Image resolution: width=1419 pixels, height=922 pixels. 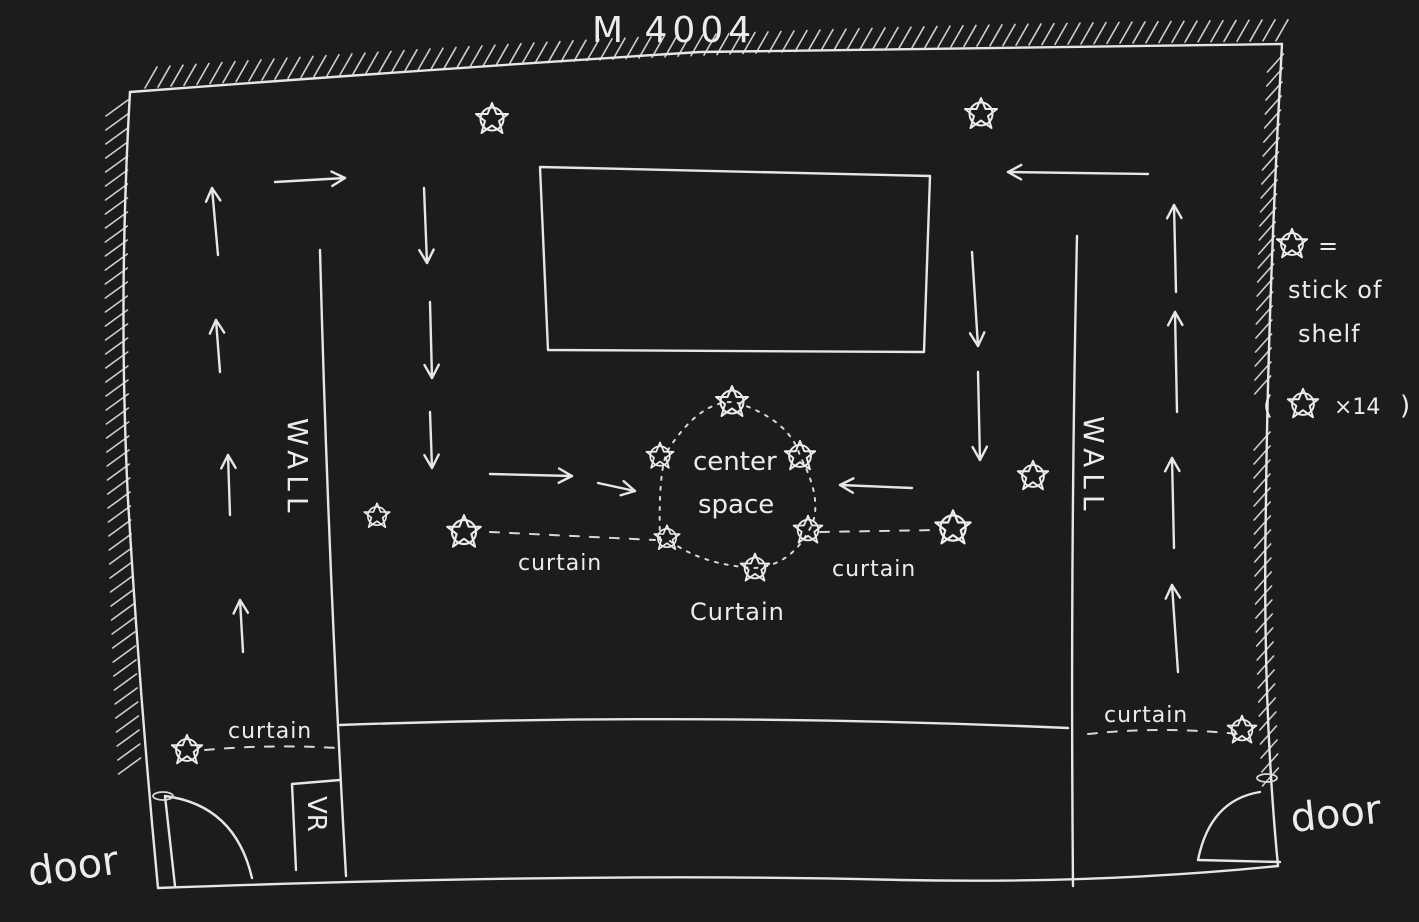 What do you see at coordinates (1274, 455) in the screenshot?
I see `outer-wall-right` at bounding box center [1274, 455].